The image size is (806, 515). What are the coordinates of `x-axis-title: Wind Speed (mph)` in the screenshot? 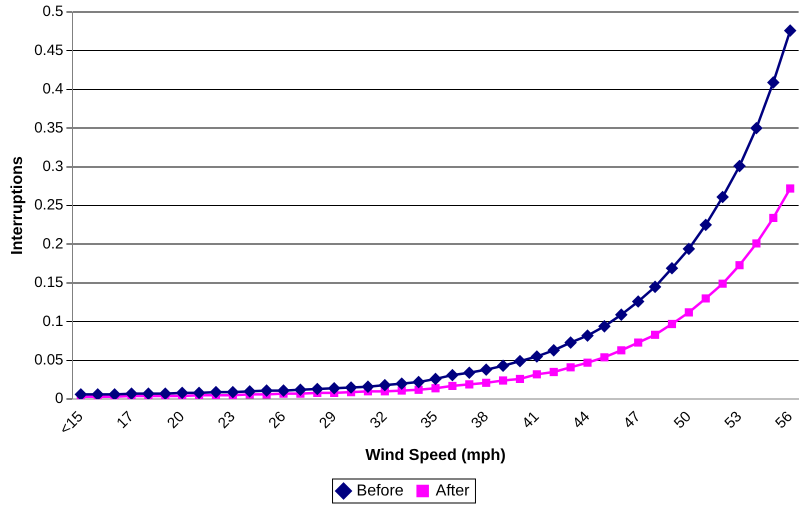 It's located at (435, 455).